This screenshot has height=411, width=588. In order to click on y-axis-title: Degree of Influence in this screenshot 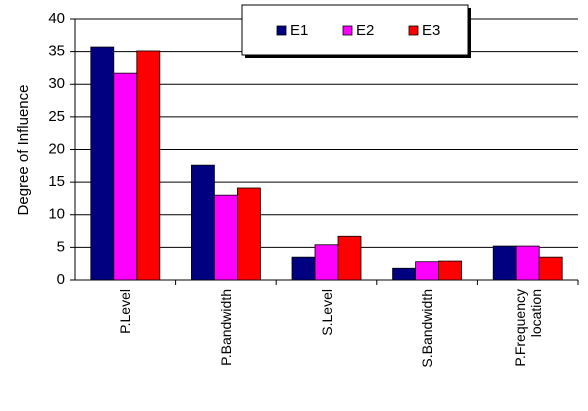, I will do `click(23, 150)`.